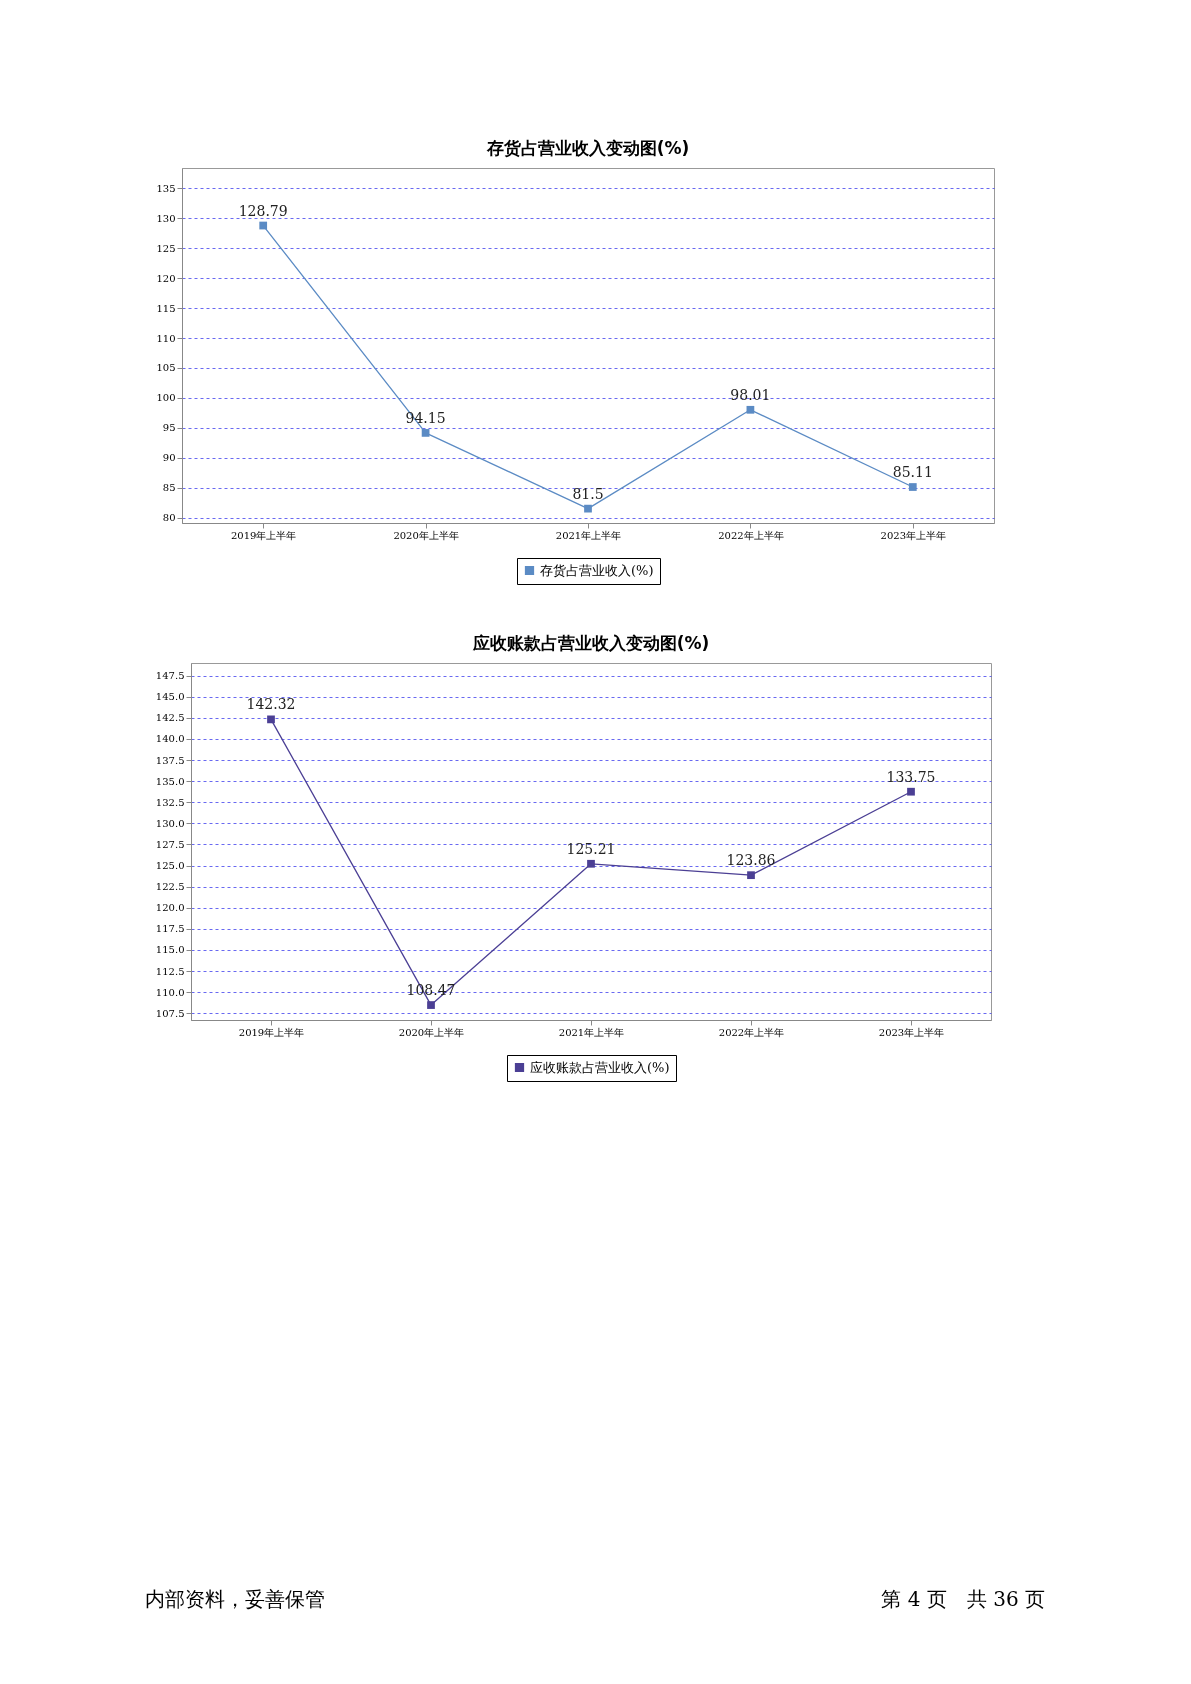 This screenshot has height=1684, width=1191. Describe the element at coordinates (170, 802) in the screenshot. I see `y-tick-label: 132.5` at that location.